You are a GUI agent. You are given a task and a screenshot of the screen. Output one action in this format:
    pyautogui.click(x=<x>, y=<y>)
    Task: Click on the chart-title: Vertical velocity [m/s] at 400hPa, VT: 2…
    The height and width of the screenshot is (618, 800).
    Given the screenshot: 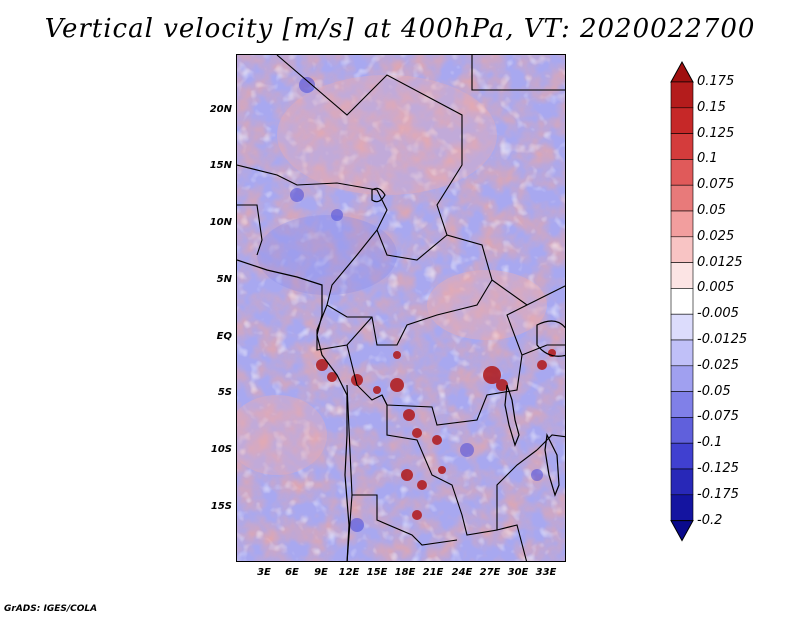 What is the action you would take?
    pyautogui.click(x=400, y=29)
    